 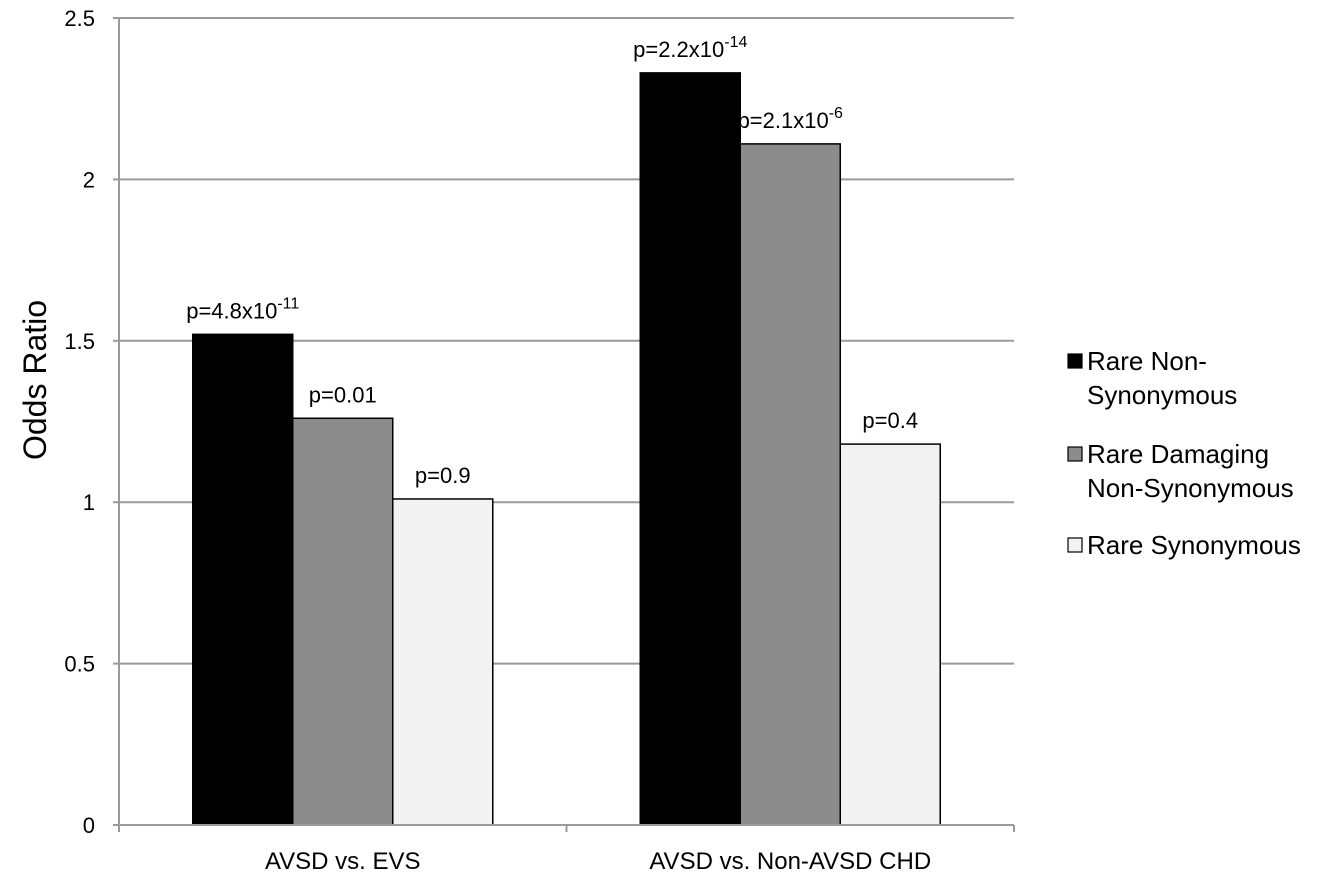 What do you see at coordinates (89, 825) in the screenshot?
I see `y-tick-label: 0` at bounding box center [89, 825].